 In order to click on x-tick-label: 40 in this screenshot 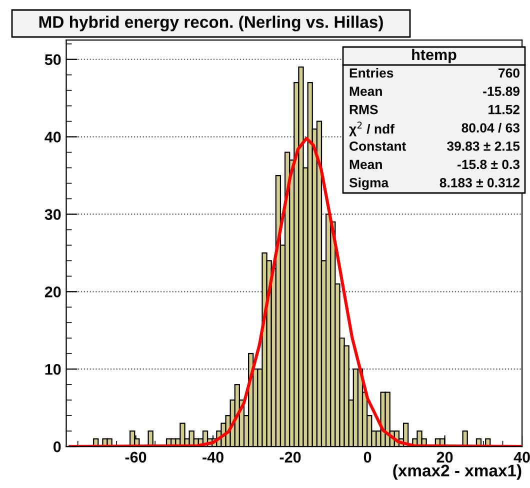, I will do `click(522, 457)`.